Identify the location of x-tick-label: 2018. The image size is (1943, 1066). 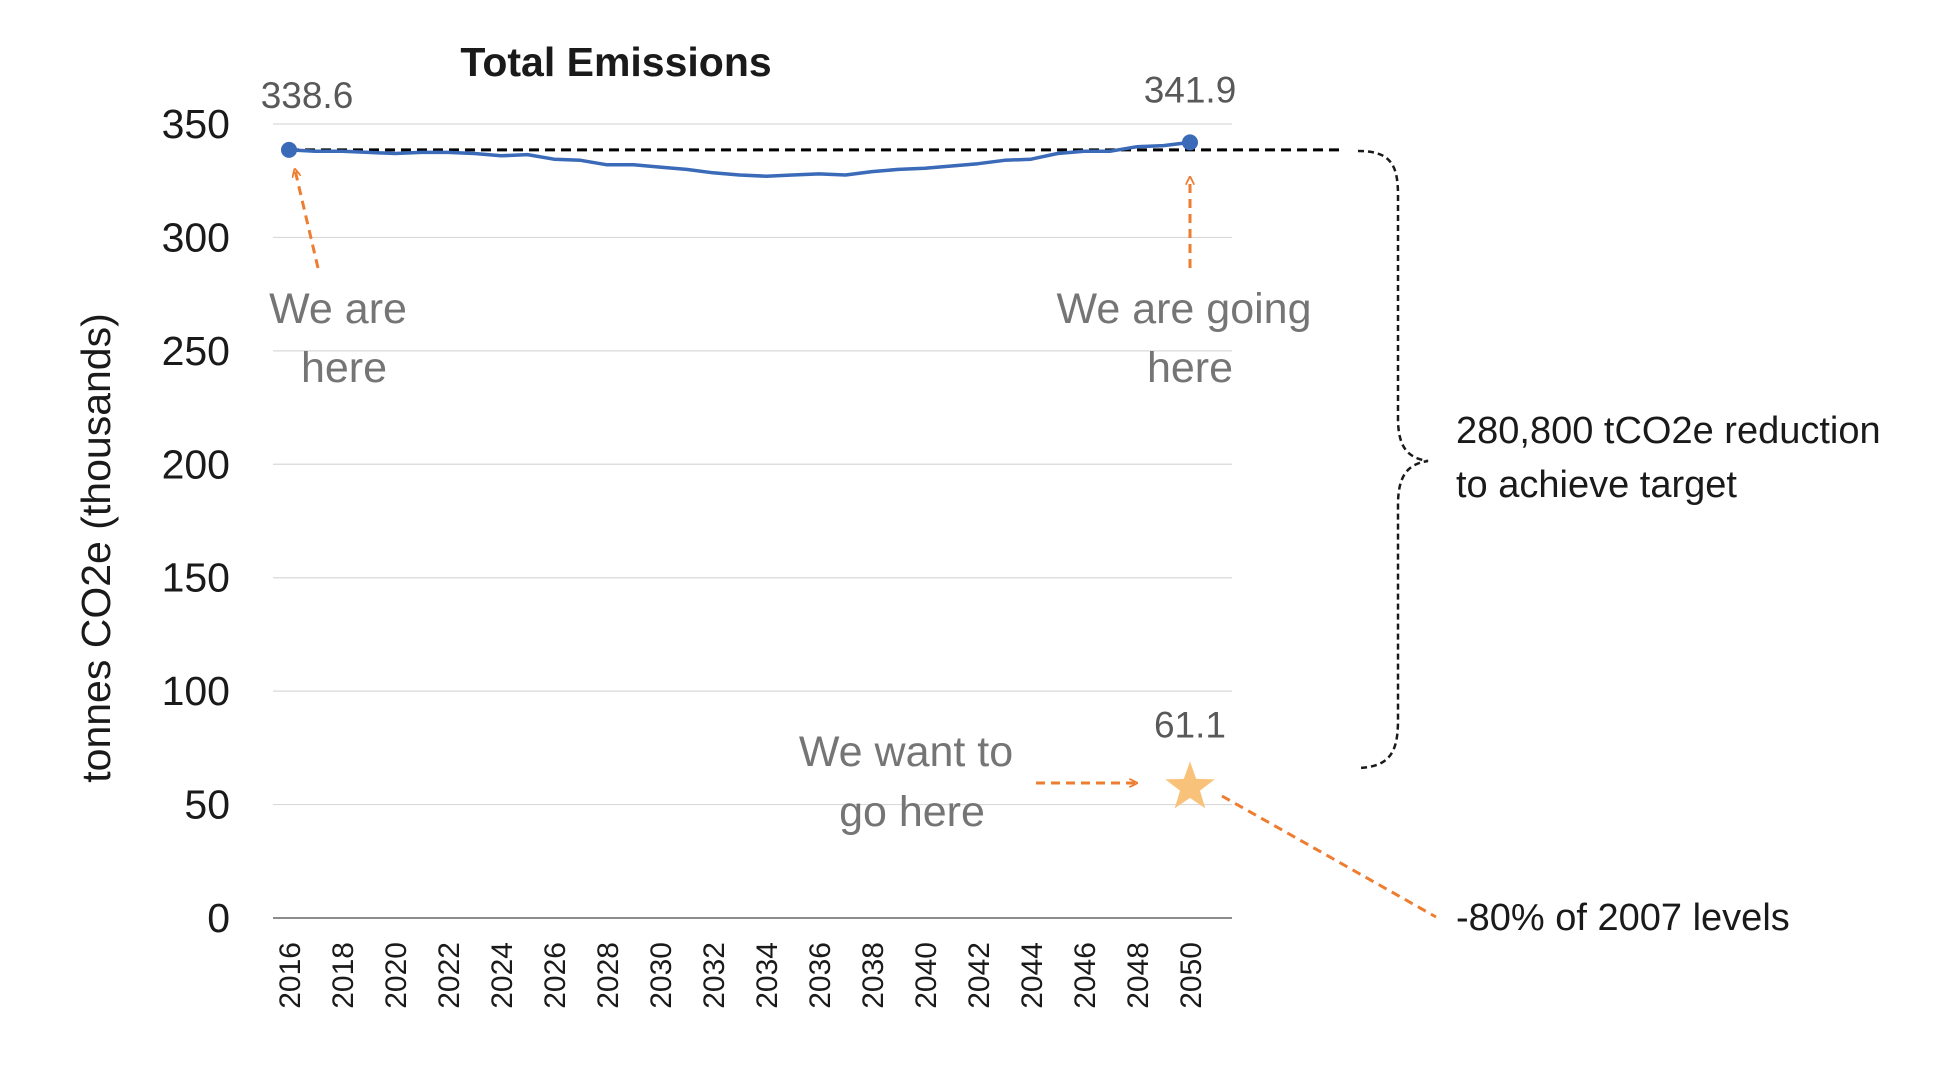
(343, 975).